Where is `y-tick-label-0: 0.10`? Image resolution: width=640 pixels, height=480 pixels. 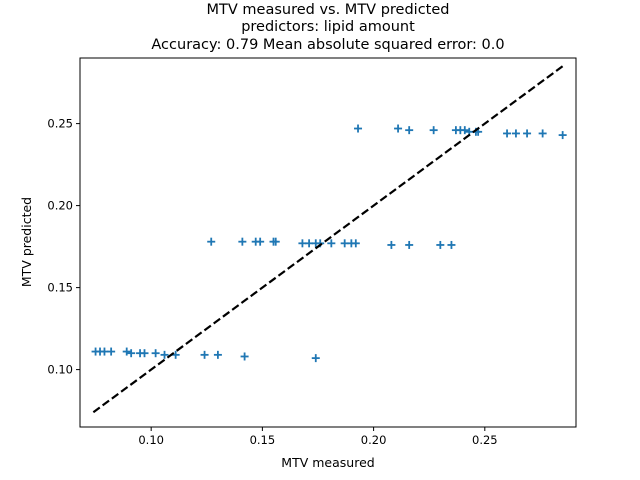
y-tick-label-0: 0.10 is located at coordinates (60, 370).